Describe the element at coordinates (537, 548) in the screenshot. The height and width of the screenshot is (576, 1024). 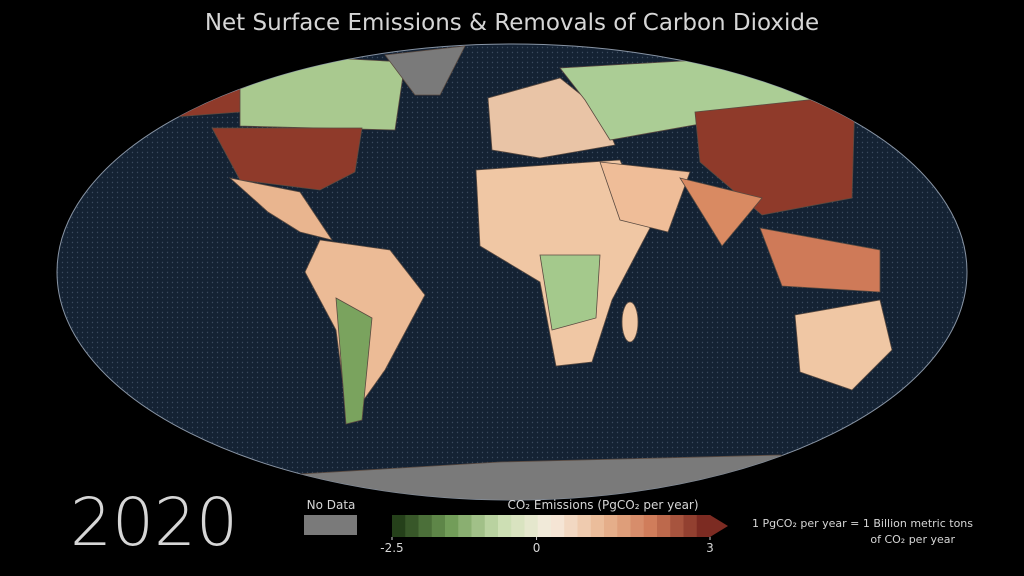
I see `colorbar-tick-label: 0` at that location.